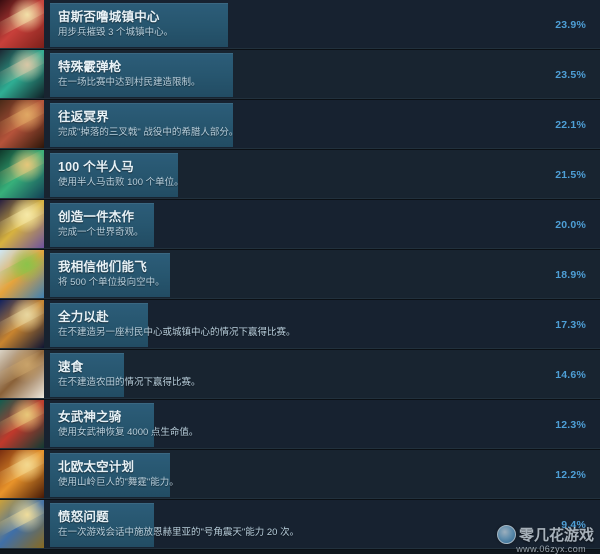 This screenshot has width=600, height=554. I want to click on achievement-name-bar: 北欧太空计划使用山岭巨人的"舞霆"能力。, so click(110, 475).